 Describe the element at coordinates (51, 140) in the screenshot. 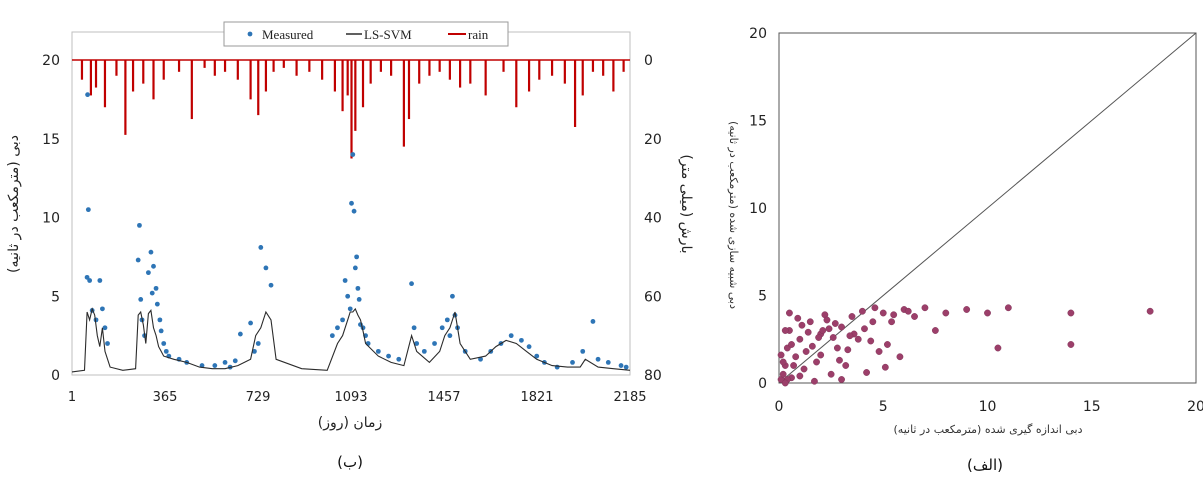

I see `y-tick-label: 15` at that location.